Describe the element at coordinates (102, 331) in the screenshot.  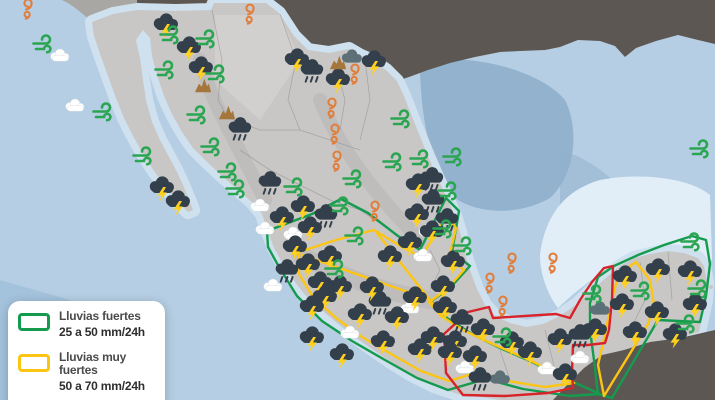
I see `legend-range: 25 a 50 mm/24h` at that location.